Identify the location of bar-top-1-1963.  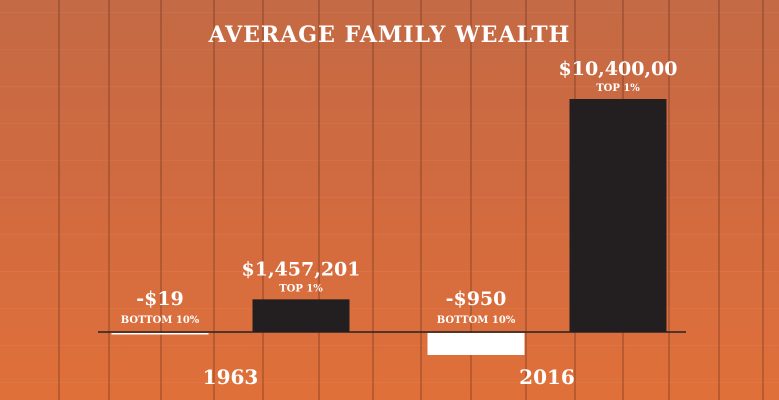
(301, 315).